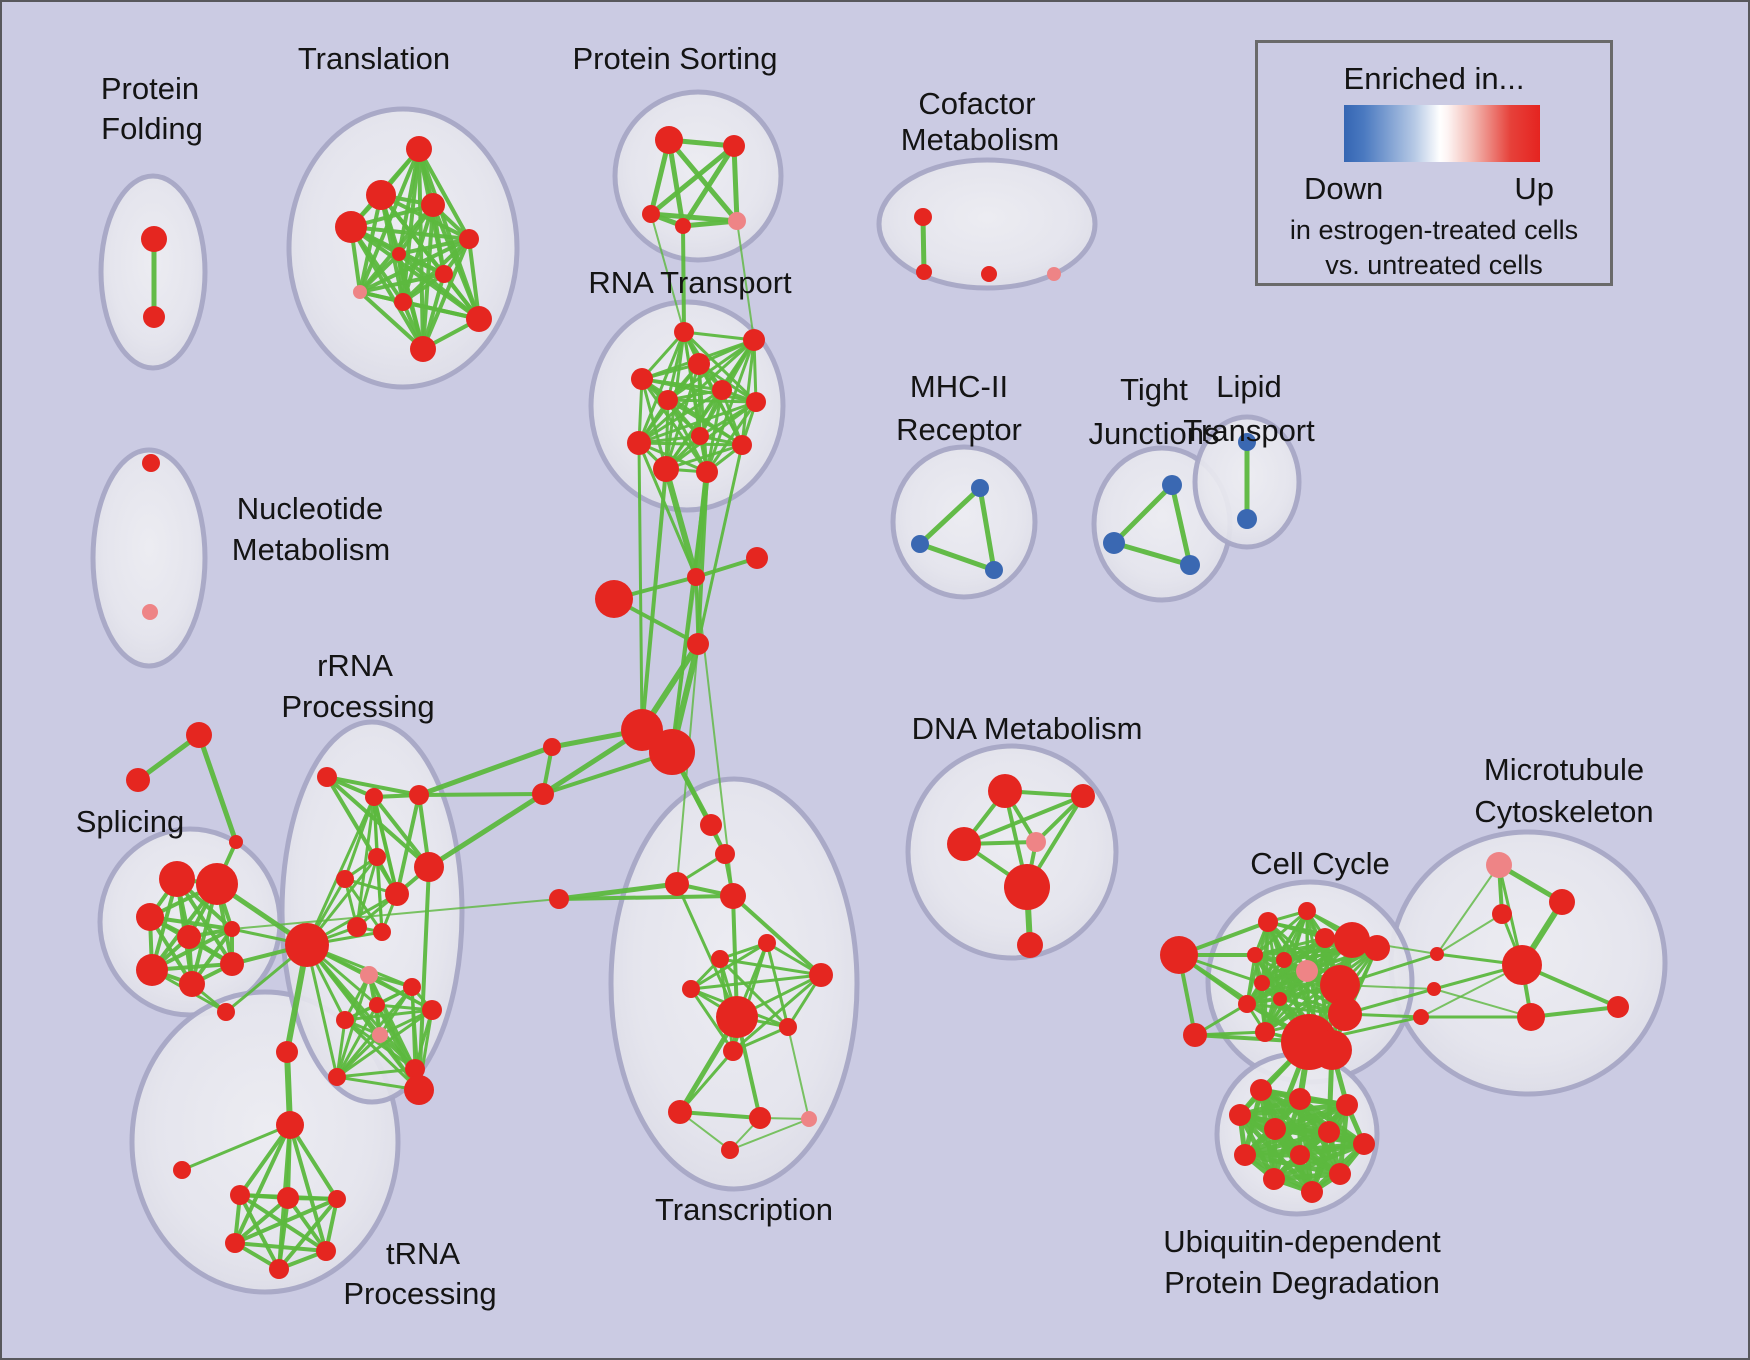  Describe the element at coordinates (989, 274) in the screenshot. I see `node-CM3` at that location.